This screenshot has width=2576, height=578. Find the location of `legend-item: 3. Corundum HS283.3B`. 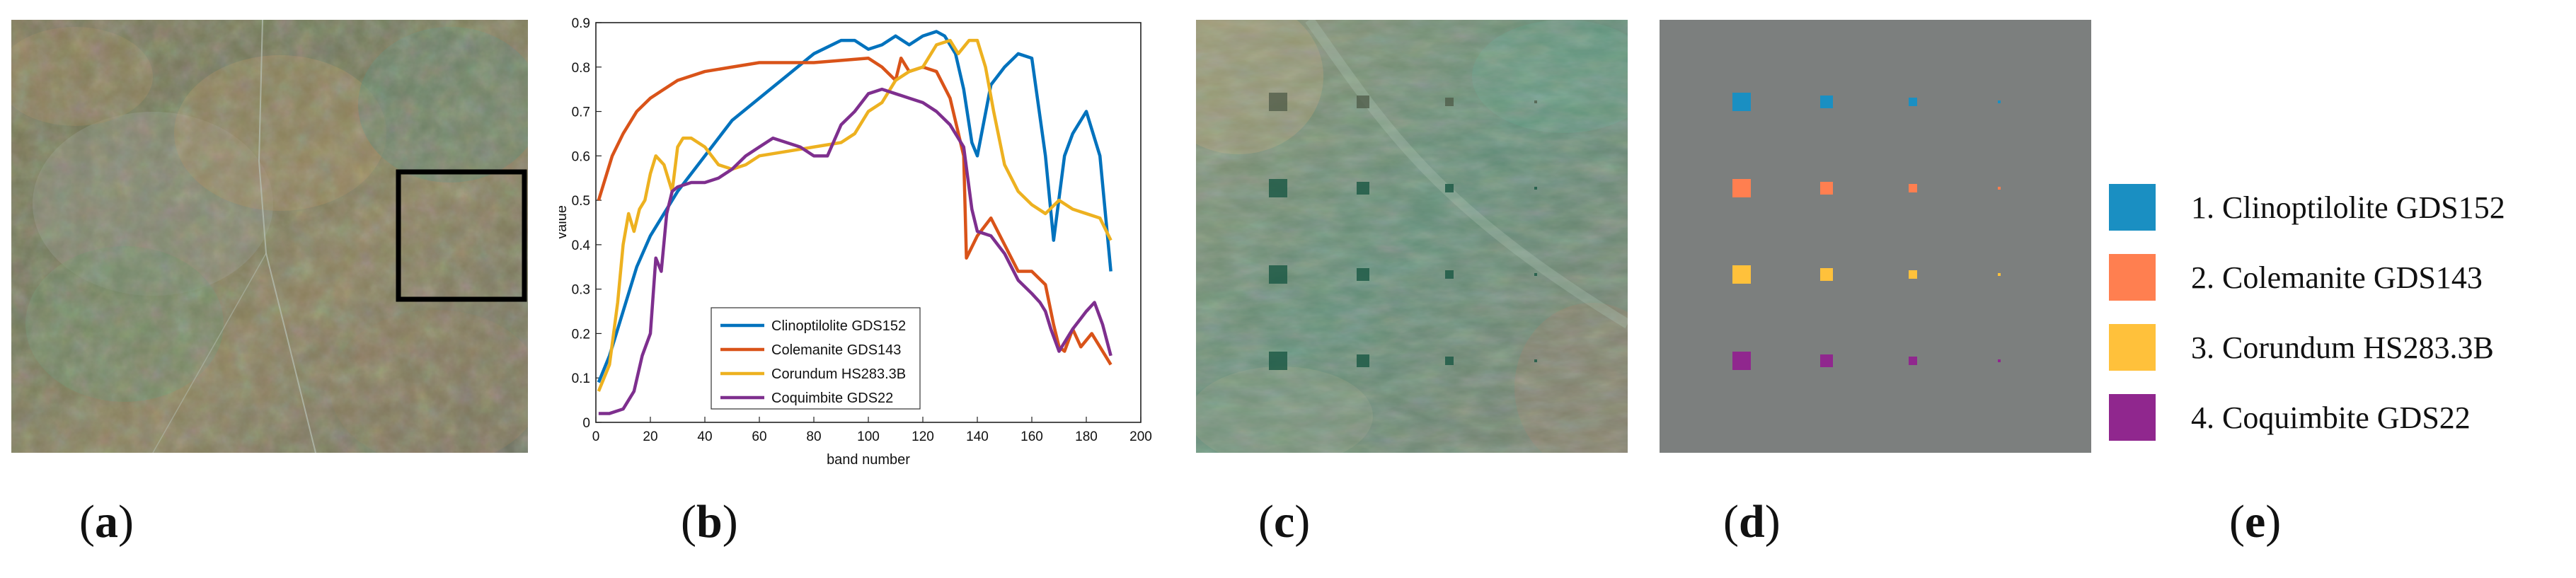

legend-item: 3. Corundum HS283.3B is located at coordinates (2302, 347).